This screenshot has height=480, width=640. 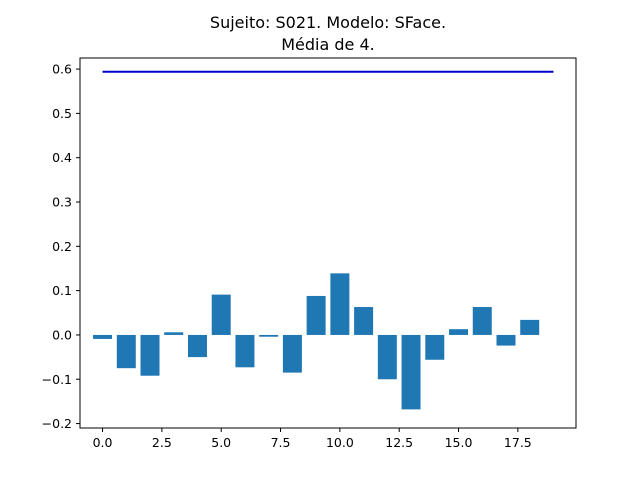 I want to click on y-tick-label: 0.3, so click(x=62, y=202).